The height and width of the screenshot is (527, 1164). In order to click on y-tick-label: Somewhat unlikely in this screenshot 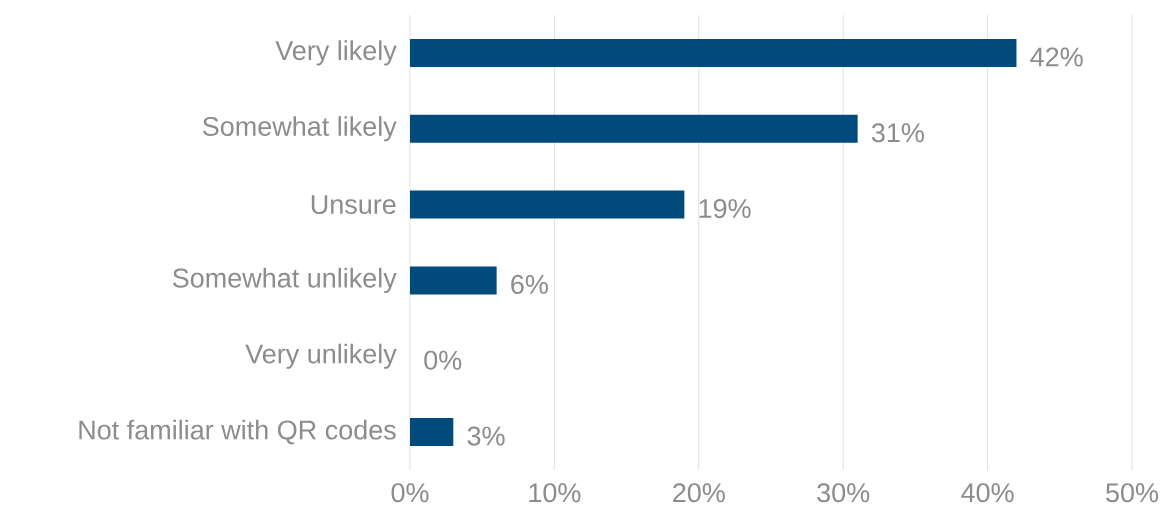, I will do `click(284, 280)`.